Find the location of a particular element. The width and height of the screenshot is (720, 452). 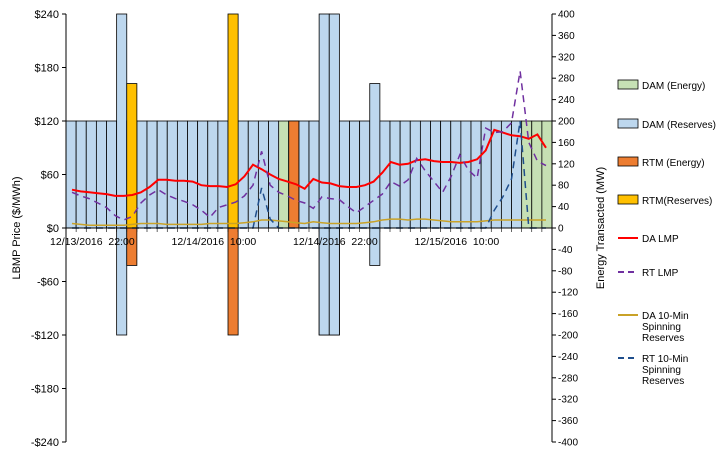

bar-dam-reserves--43 is located at coordinates (506, 174).